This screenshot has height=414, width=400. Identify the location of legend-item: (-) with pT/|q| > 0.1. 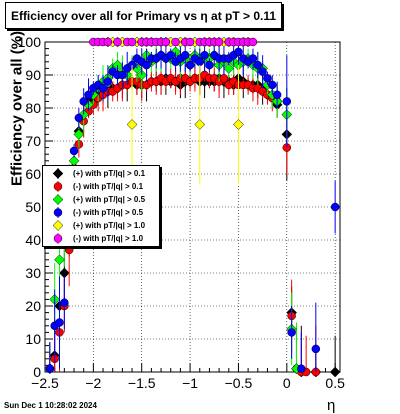
(102, 186).